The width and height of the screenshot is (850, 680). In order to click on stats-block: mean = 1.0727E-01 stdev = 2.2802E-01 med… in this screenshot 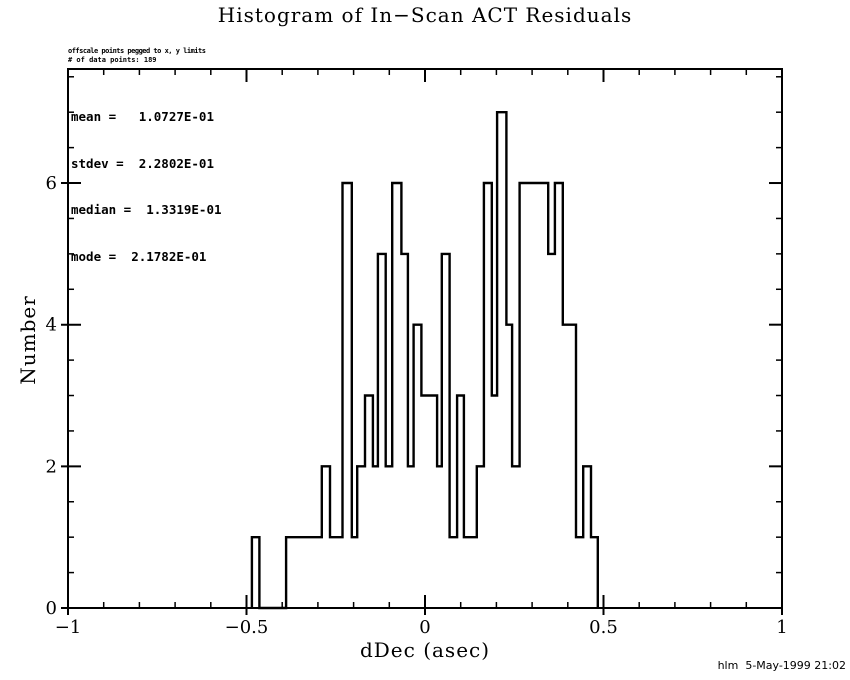, I will do `click(146, 186)`.